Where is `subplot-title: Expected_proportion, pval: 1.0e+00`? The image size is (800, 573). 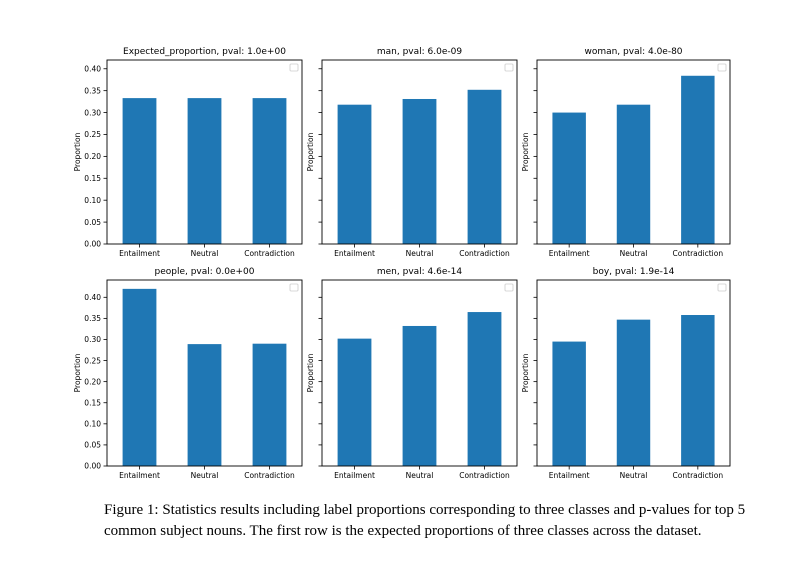 subplot-title: Expected_proportion, pval: 1.0e+00 is located at coordinates (204, 52).